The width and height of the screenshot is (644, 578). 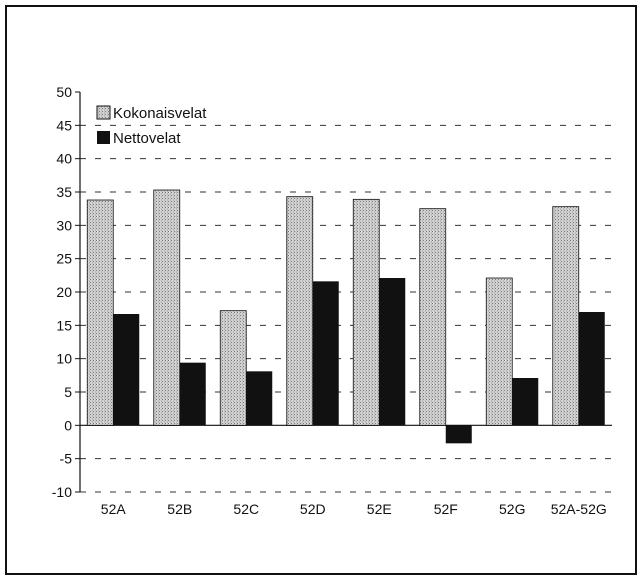 What do you see at coordinates (103, 137) in the screenshot?
I see `legend-swatch-nettovelat` at bounding box center [103, 137].